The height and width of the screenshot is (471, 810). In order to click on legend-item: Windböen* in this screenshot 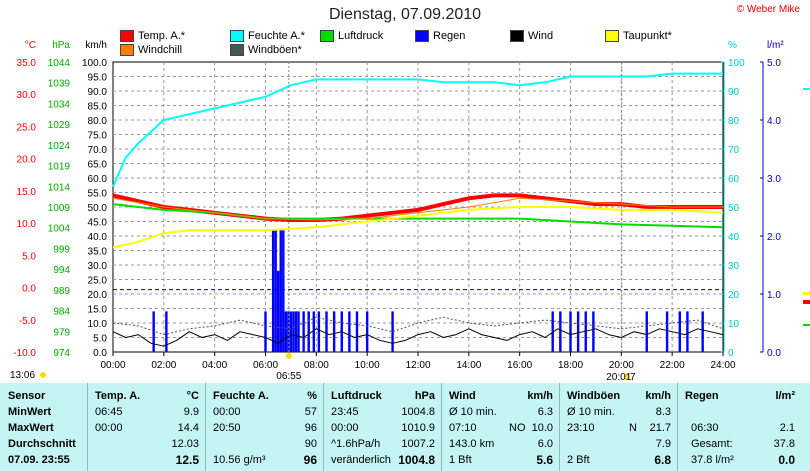, I will do `click(266, 50)`.